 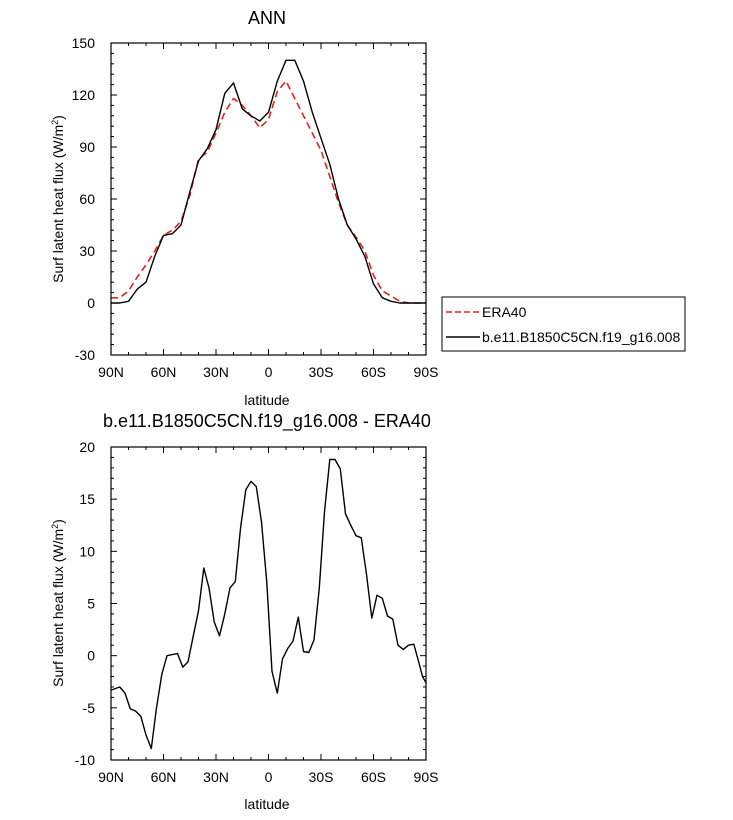 I want to click on top-y-label-sup: 2, so click(x=55, y=122).